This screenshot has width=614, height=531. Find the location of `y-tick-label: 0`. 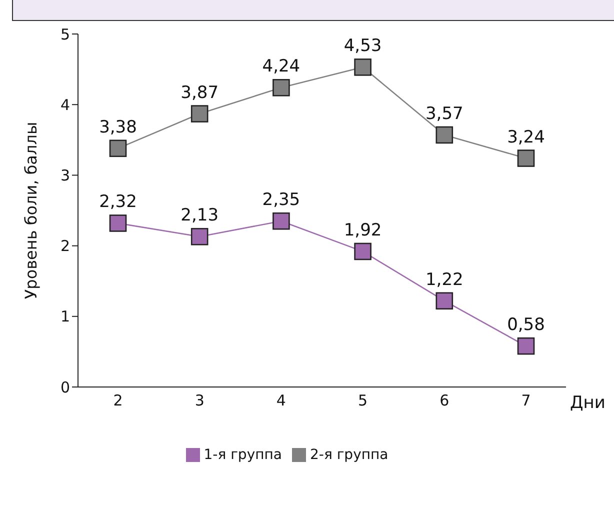

y-tick-label: 0 is located at coordinates (65, 387).